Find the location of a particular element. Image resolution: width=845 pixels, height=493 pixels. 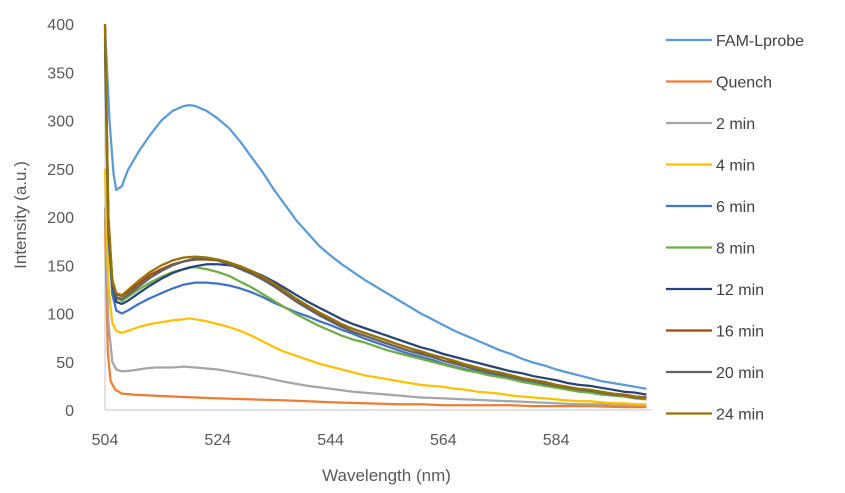

y-axis-title: Intensity (a.u.) is located at coordinates (20, 215).